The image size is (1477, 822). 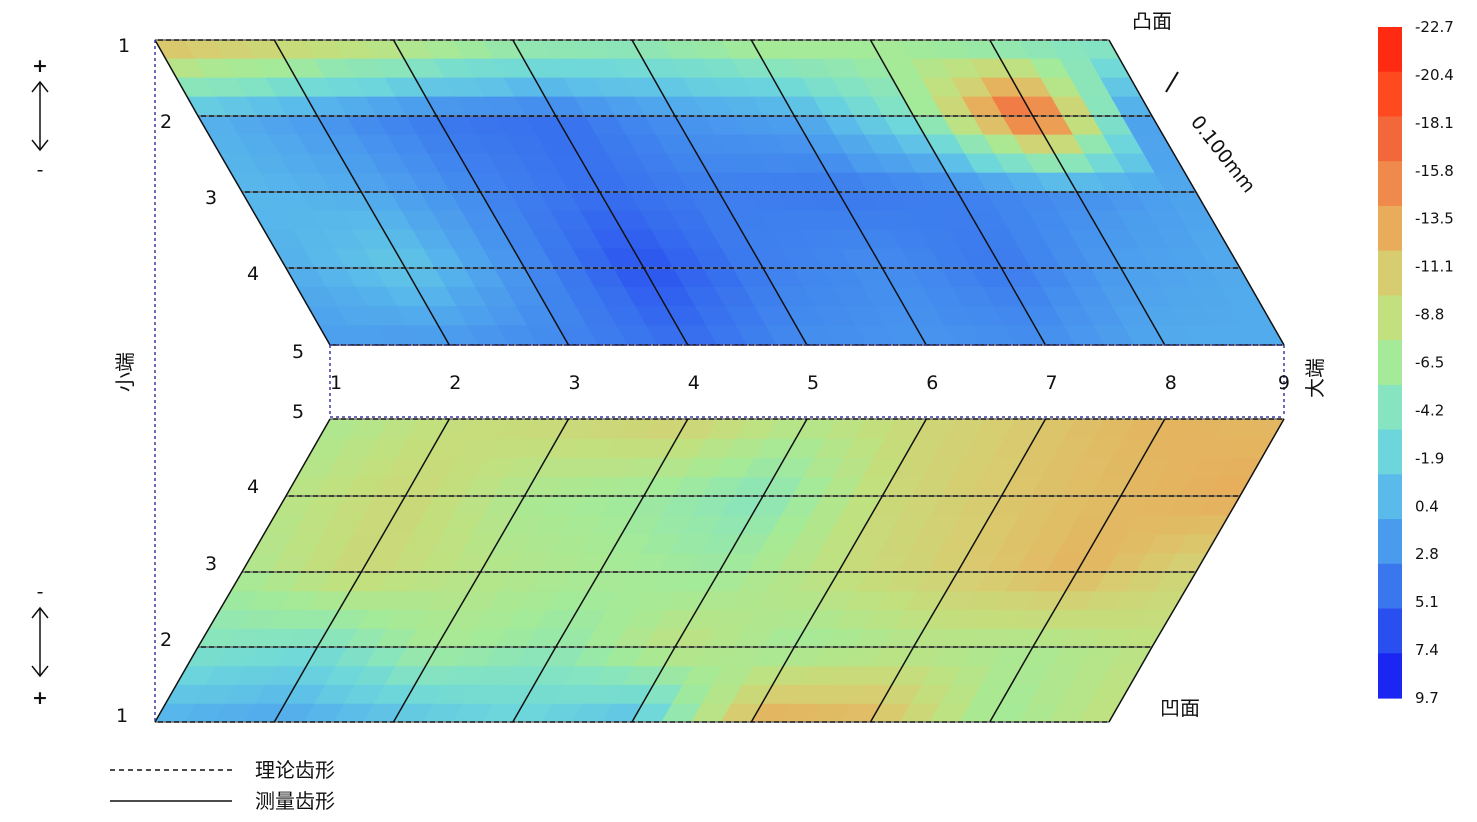 What do you see at coordinates (1427, 698) in the screenshot?
I see `colorbar-tick: 9.7` at bounding box center [1427, 698].